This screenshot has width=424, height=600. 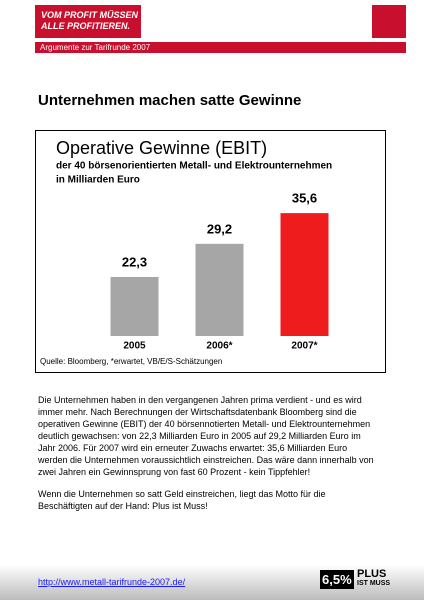 What do you see at coordinates (170, 100) in the screenshot?
I see `headline: Unternehmen machen satte Gewinne` at bounding box center [170, 100].